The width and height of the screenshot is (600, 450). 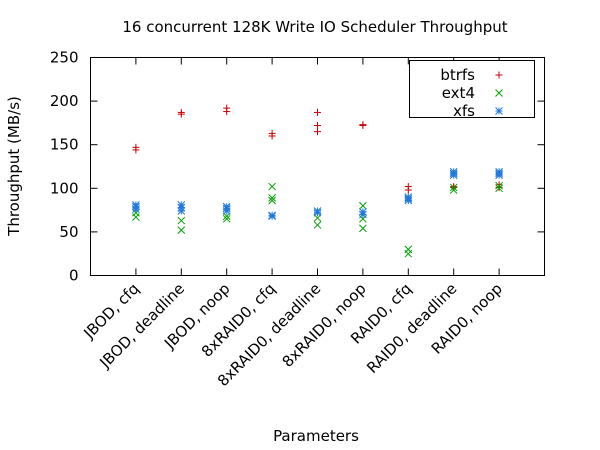 I want to click on y-tick-label: 100, so click(x=64, y=188).